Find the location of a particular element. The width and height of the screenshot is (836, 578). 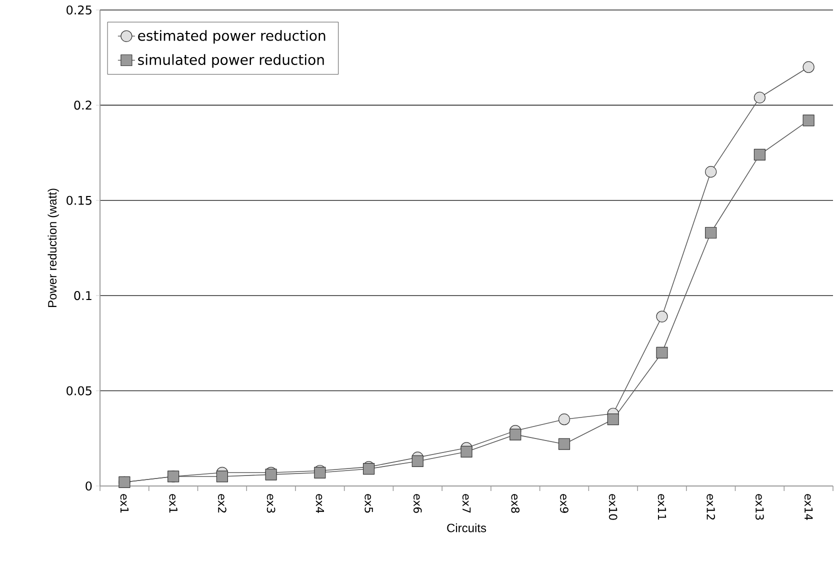

y-tick-label: 0.1 is located at coordinates (83, 295).